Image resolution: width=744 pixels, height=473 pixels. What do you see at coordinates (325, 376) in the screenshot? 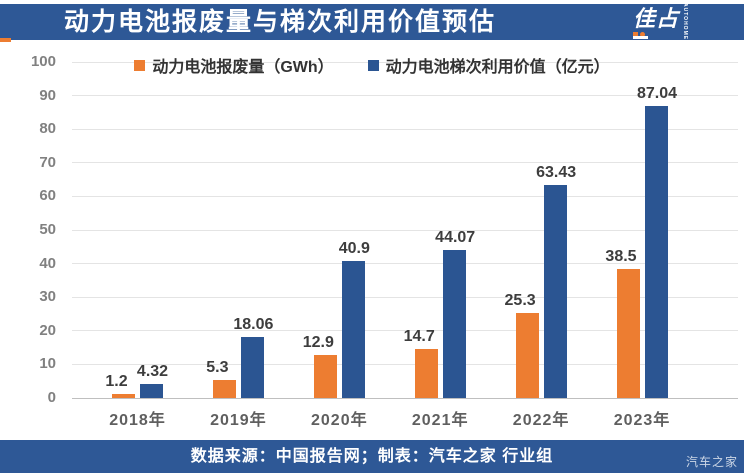
I see `bar-scrap-volume-2020年` at bounding box center [325, 376].